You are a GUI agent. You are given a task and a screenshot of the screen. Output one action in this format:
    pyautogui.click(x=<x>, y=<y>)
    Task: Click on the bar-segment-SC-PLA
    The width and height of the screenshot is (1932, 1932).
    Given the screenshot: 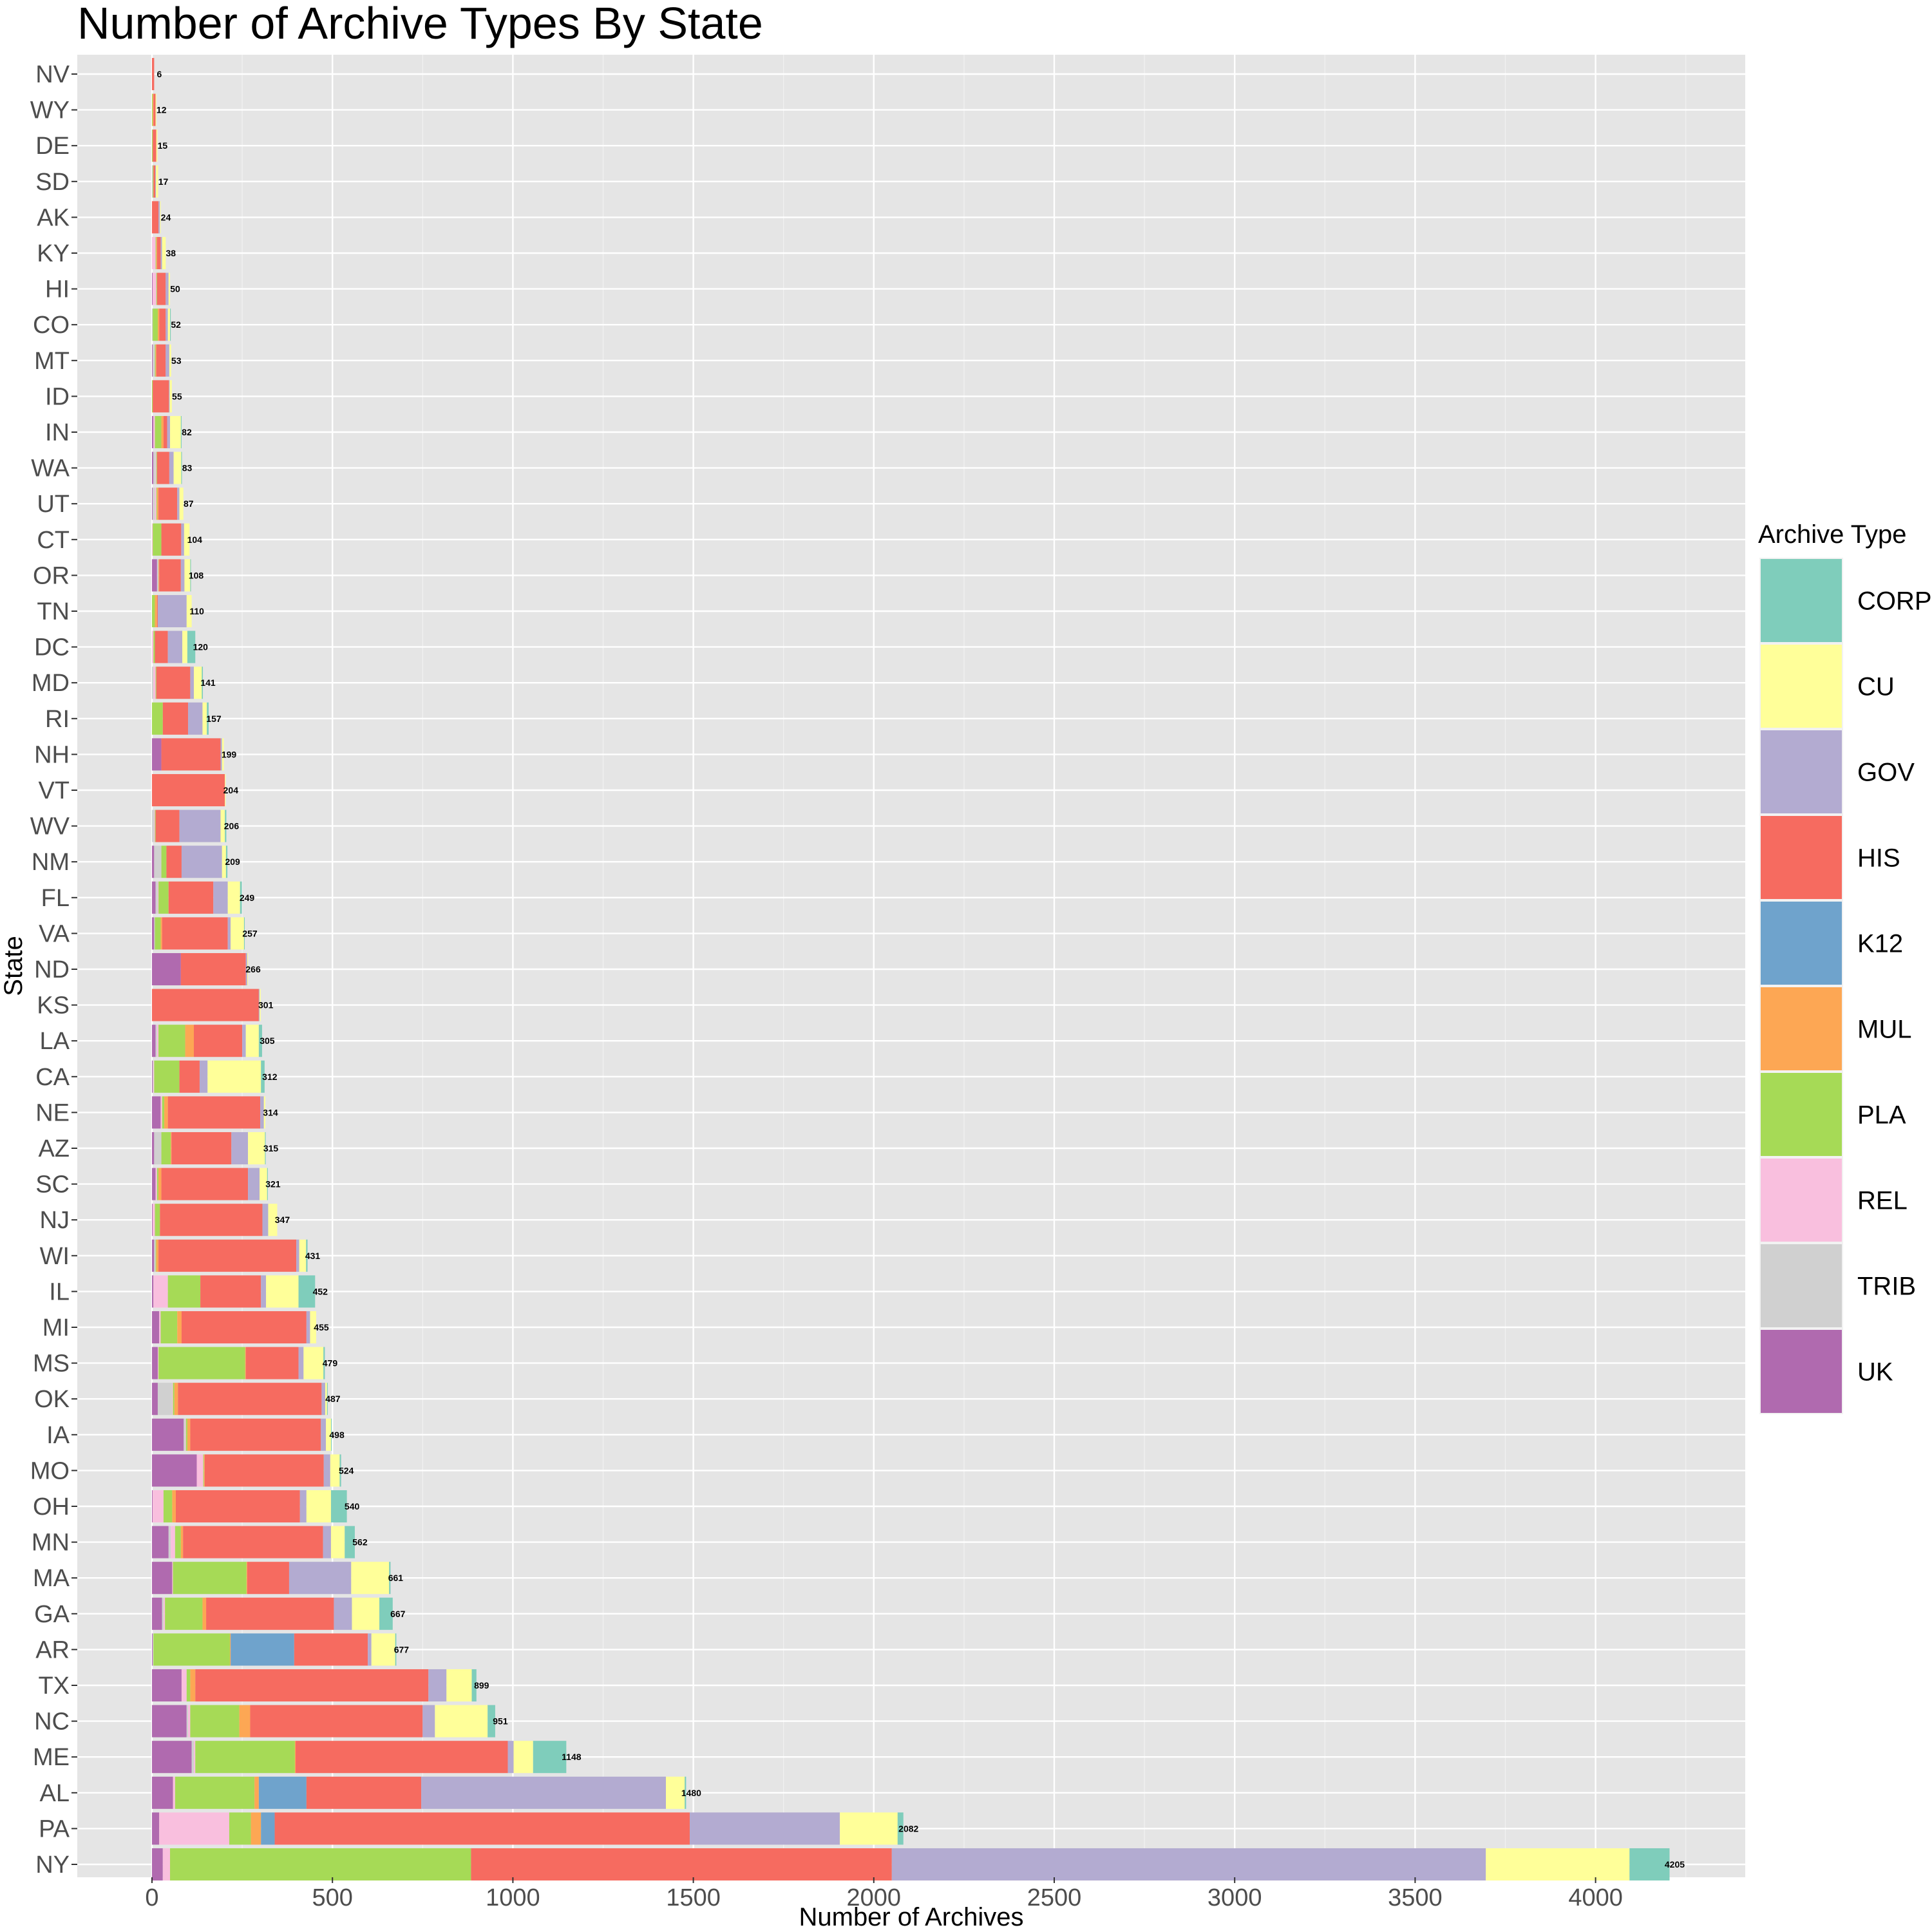 What is the action you would take?
    pyautogui.click(x=157, y=1184)
    